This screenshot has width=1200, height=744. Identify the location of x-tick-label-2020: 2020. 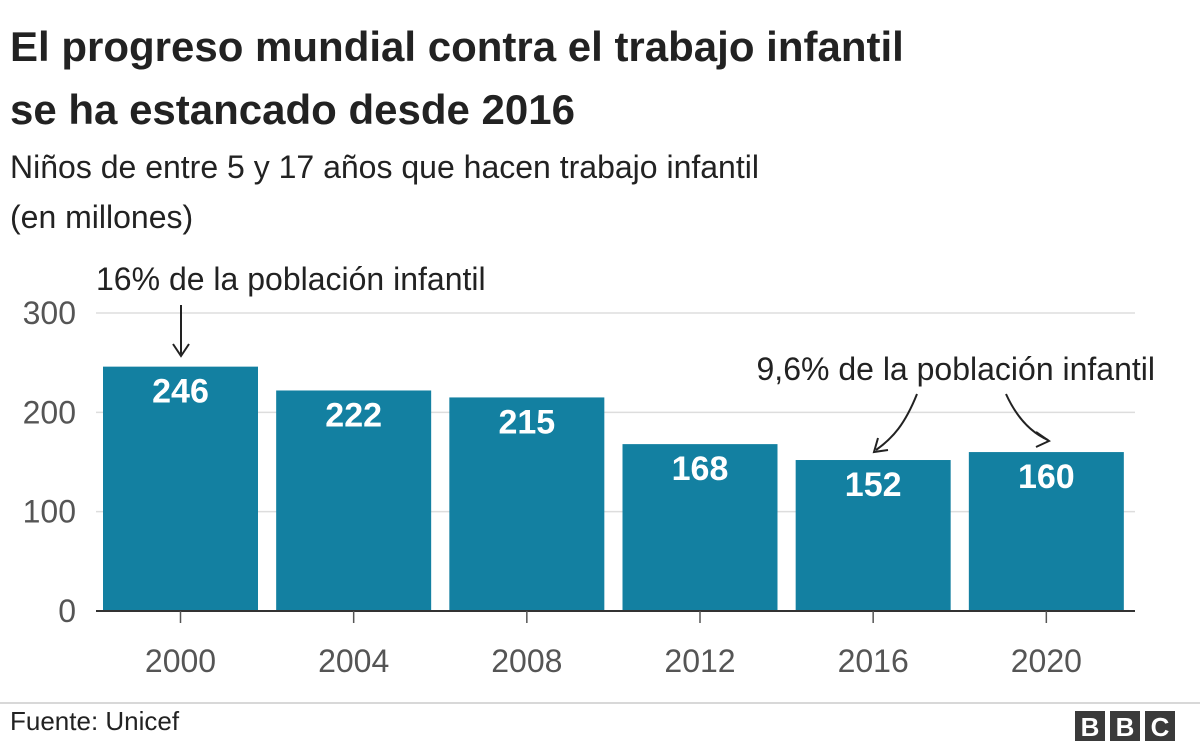
(1046, 661).